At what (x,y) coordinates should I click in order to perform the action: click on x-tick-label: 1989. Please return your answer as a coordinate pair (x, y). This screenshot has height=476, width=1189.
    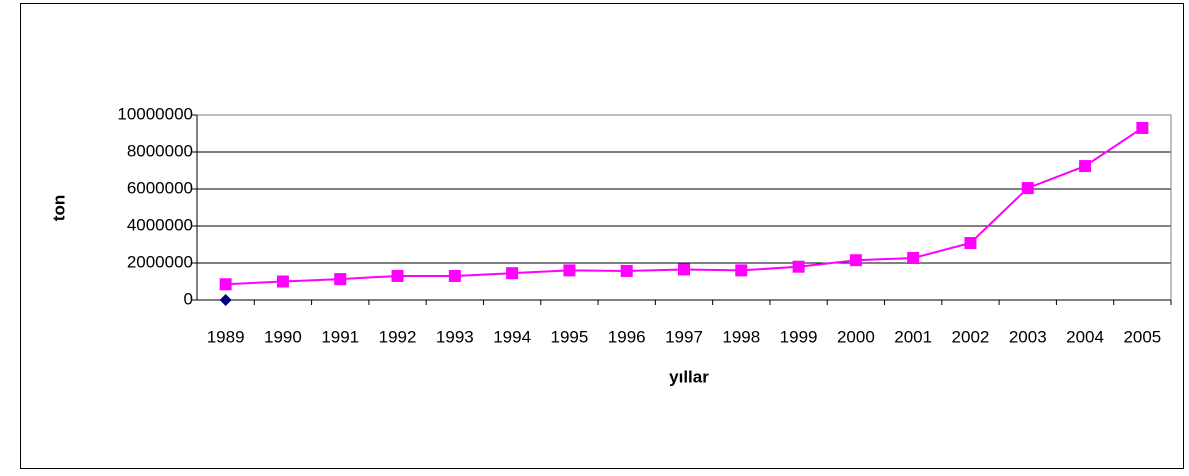
    Looking at the image, I should click on (226, 336).